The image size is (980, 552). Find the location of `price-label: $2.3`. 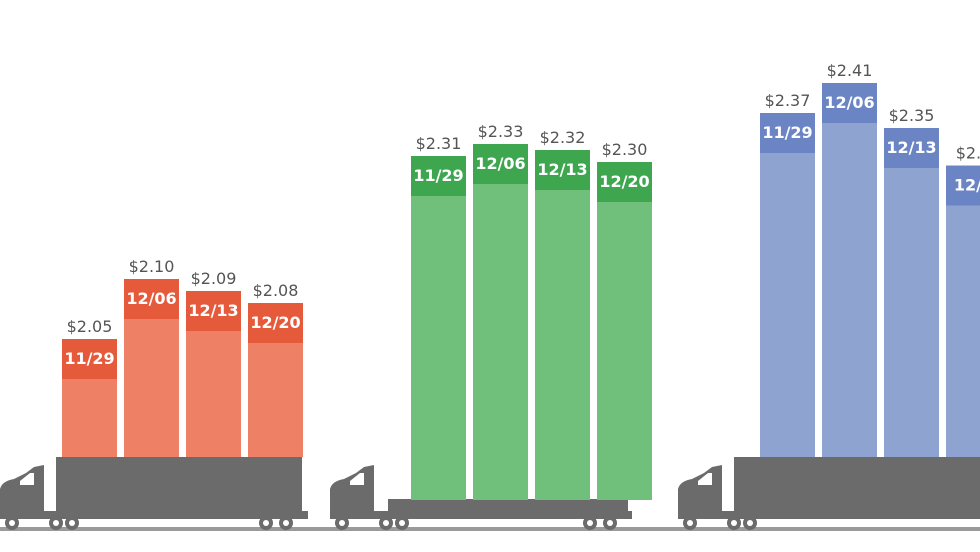

price-label: $2.3 is located at coordinates (968, 153).